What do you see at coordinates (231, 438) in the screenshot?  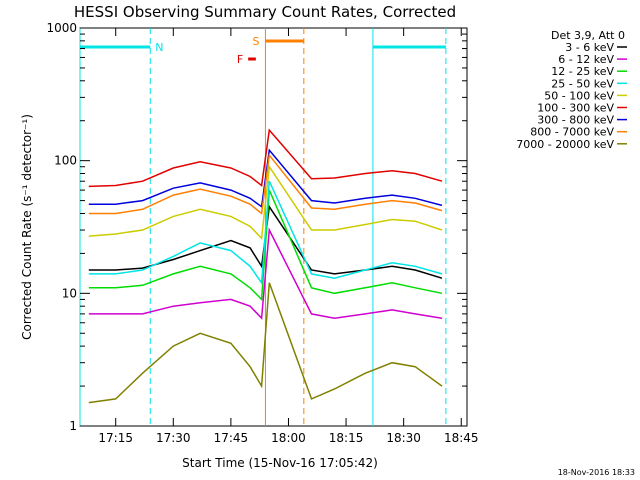 I see `x-tick-label-2: 17:45` at bounding box center [231, 438].